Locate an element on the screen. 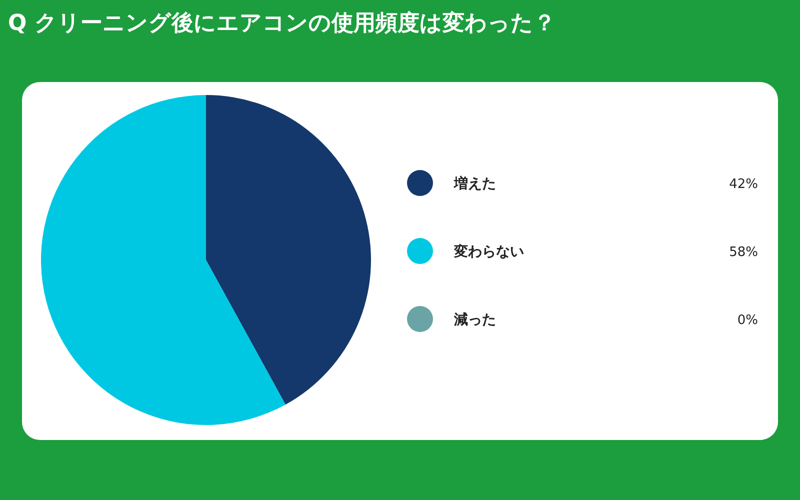 The width and height of the screenshot is (800, 500). legend-label: 増えた is located at coordinates (474, 183).